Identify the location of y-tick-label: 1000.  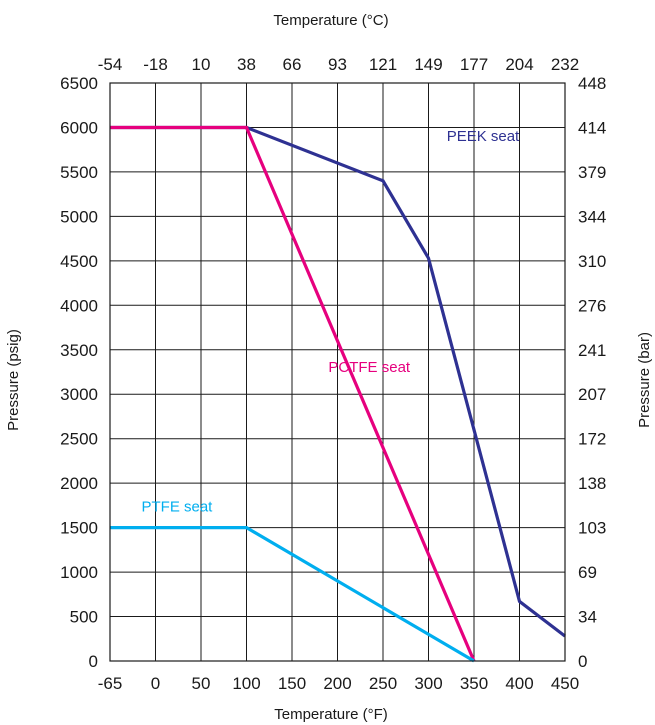
(79, 572).